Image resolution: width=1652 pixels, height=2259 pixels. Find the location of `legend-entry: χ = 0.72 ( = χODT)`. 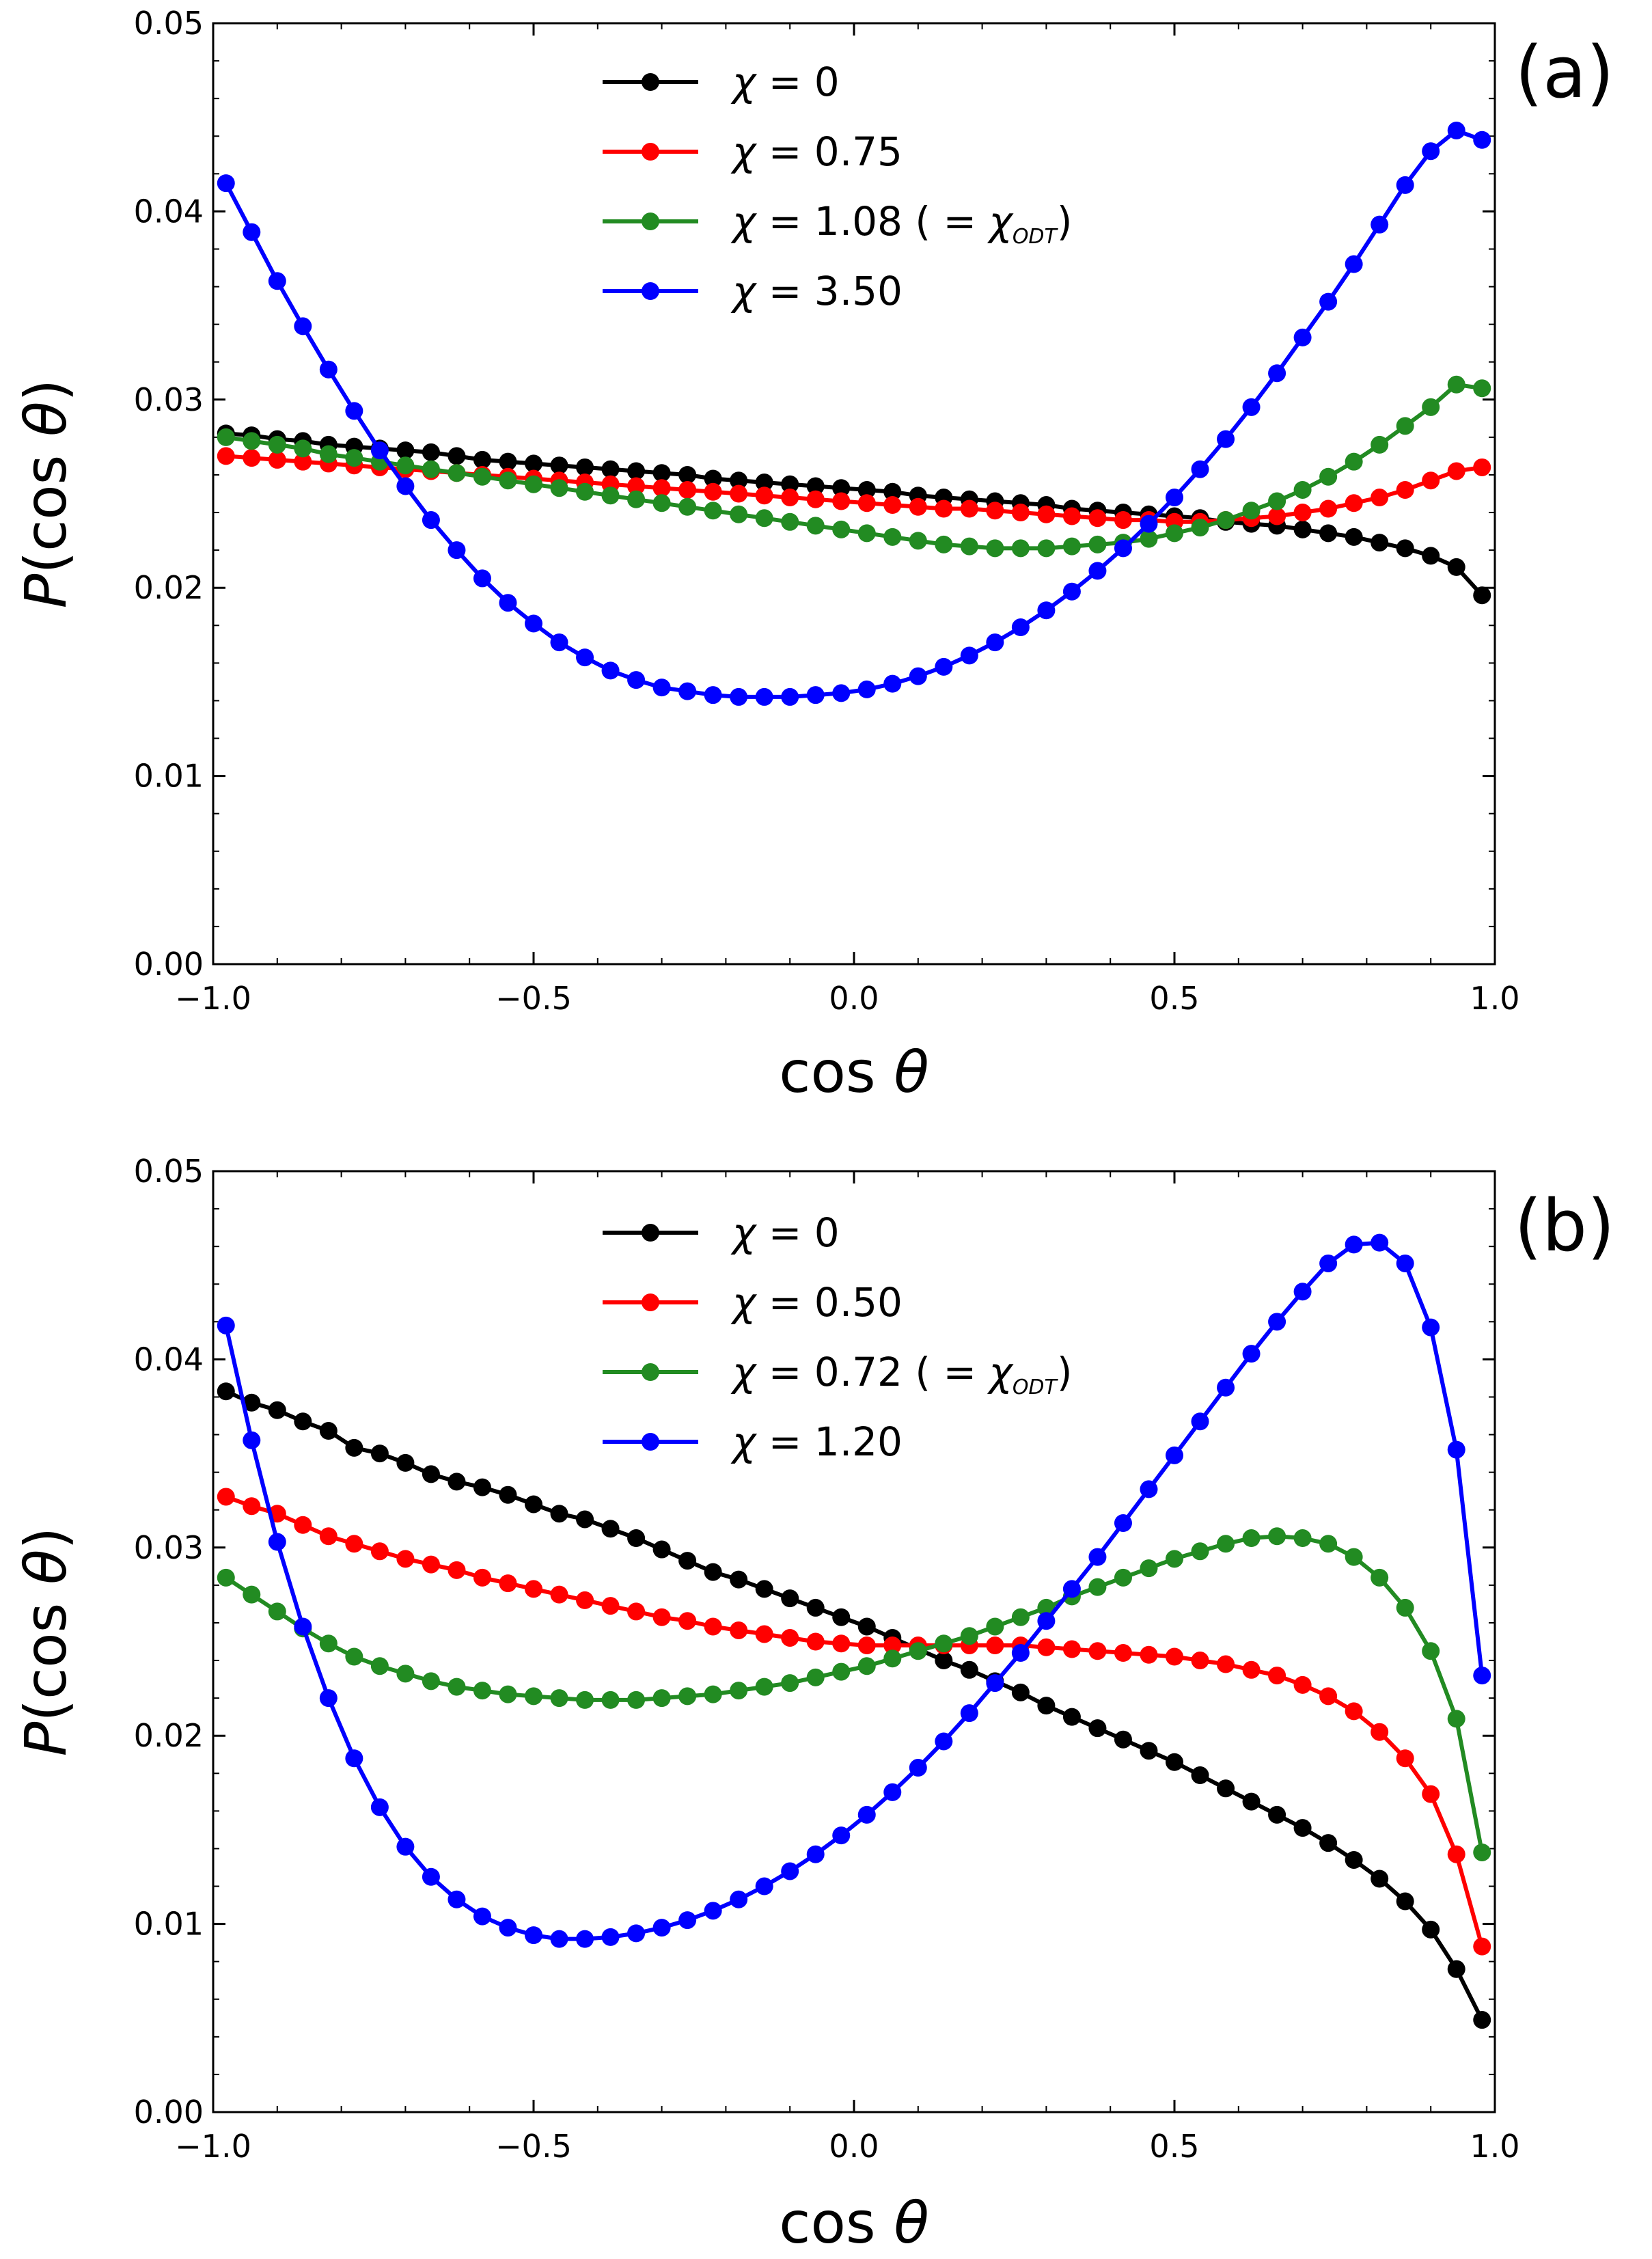

legend-entry: χ = 0.72 ( = χODT) is located at coordinates (902, 1374).